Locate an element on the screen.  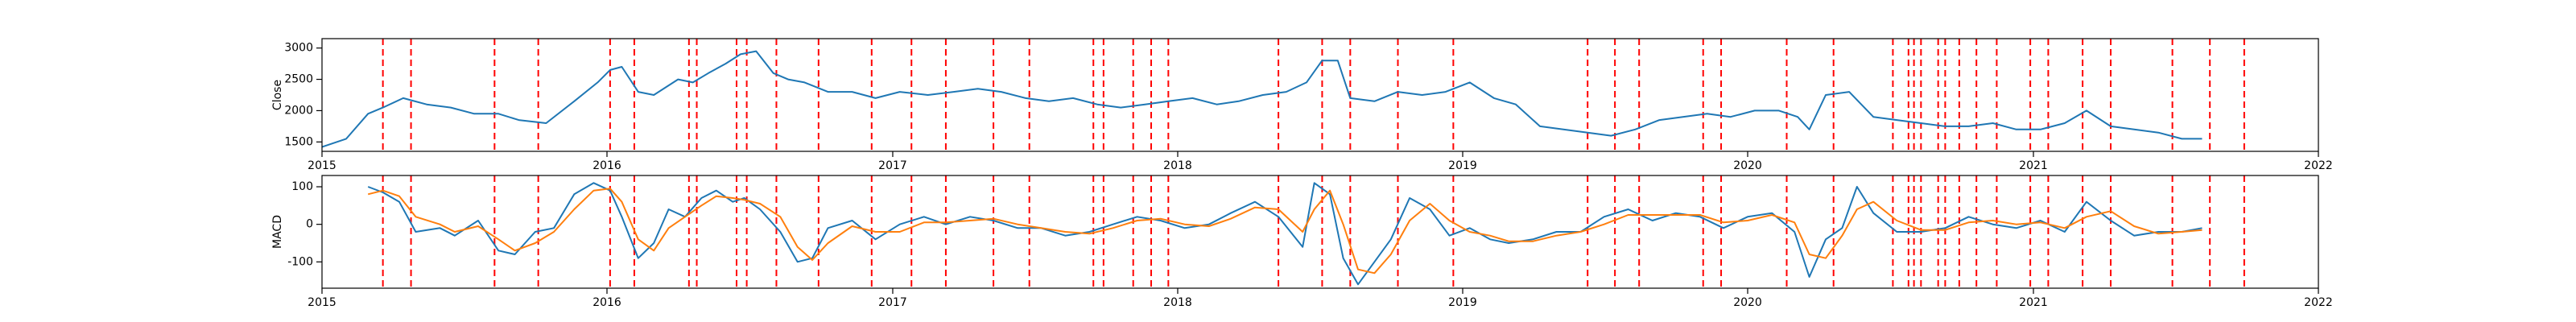
macd-y-axis-label: MACD is located at coordinates (277, 232).